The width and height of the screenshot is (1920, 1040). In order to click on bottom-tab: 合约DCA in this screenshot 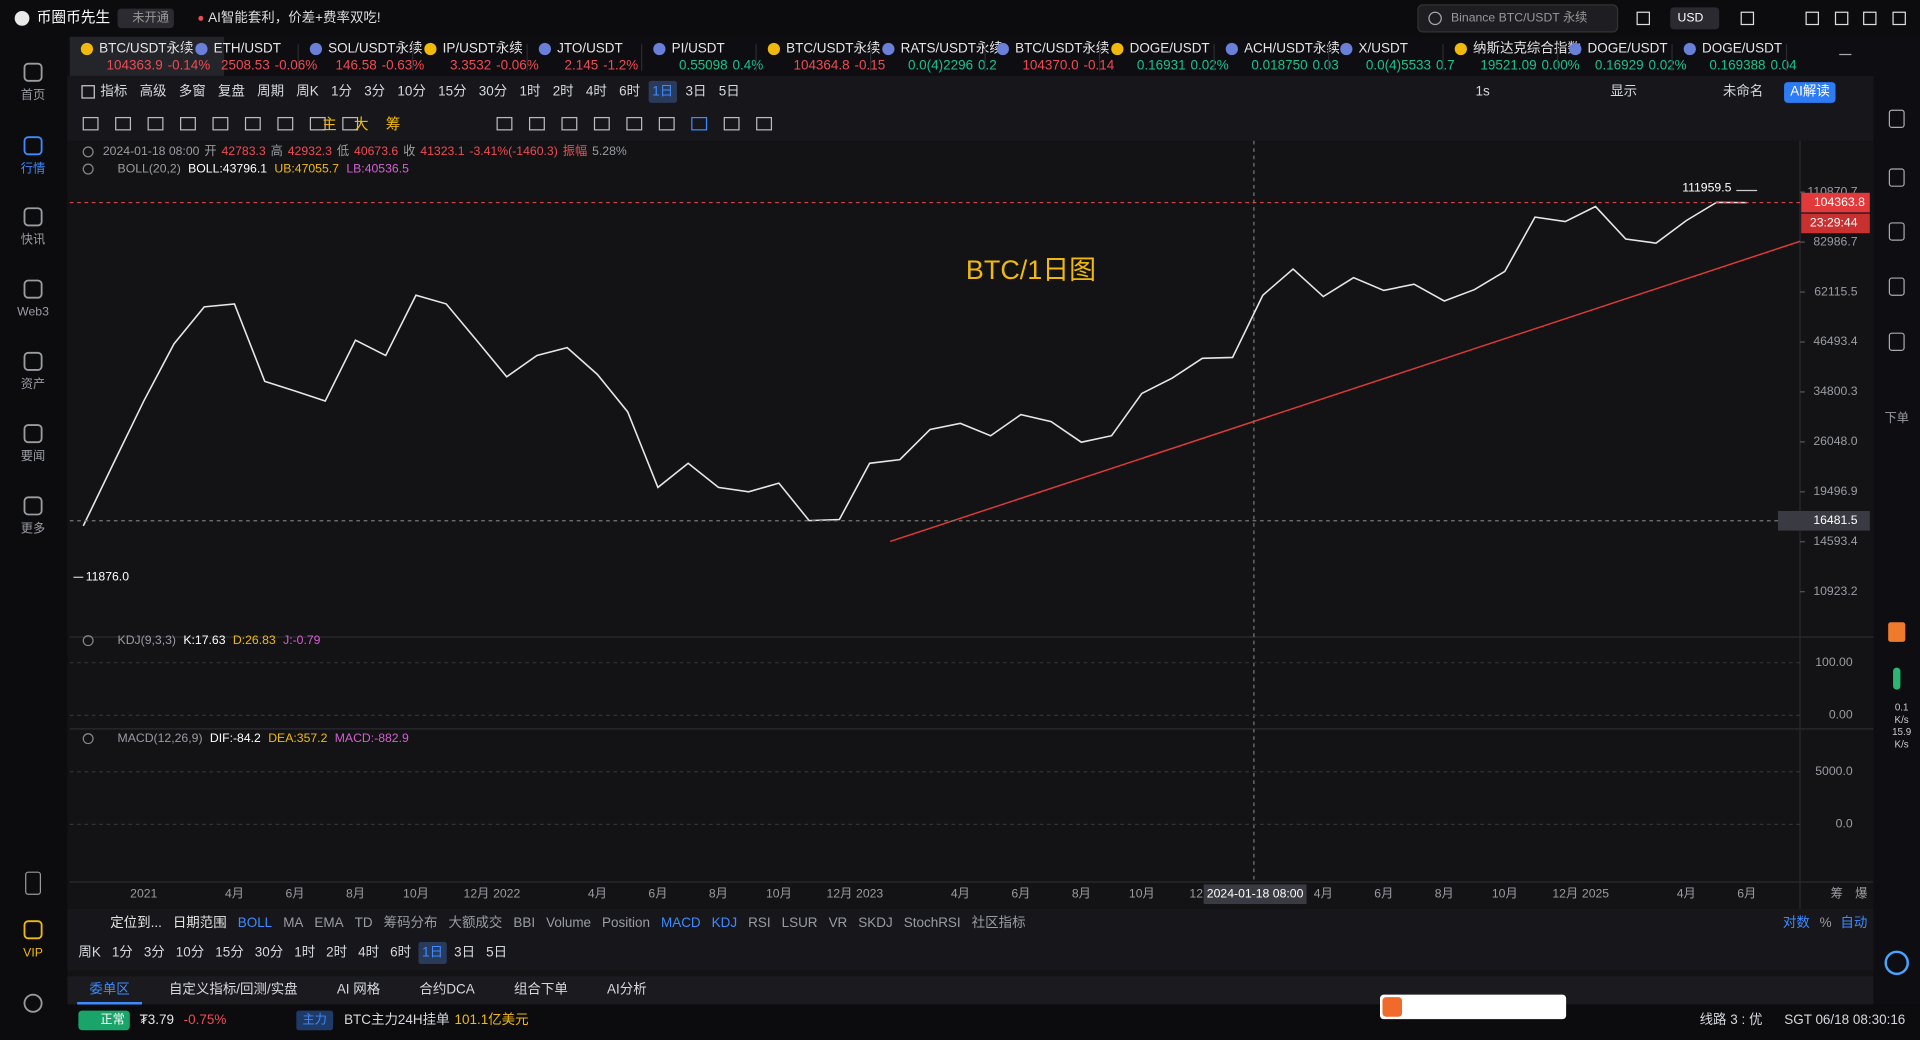, I will do `click(446, 988)`.